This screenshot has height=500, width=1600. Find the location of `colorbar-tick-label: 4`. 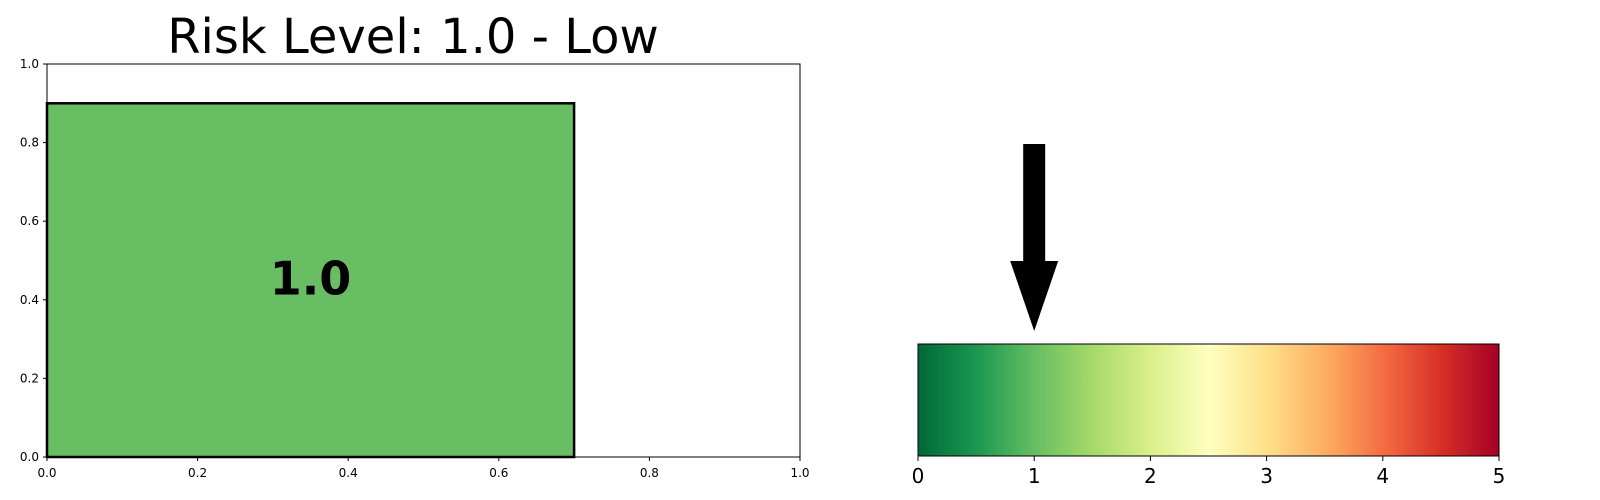

colorbar-tick-label: 4 is located at coordinates (1382, 476).